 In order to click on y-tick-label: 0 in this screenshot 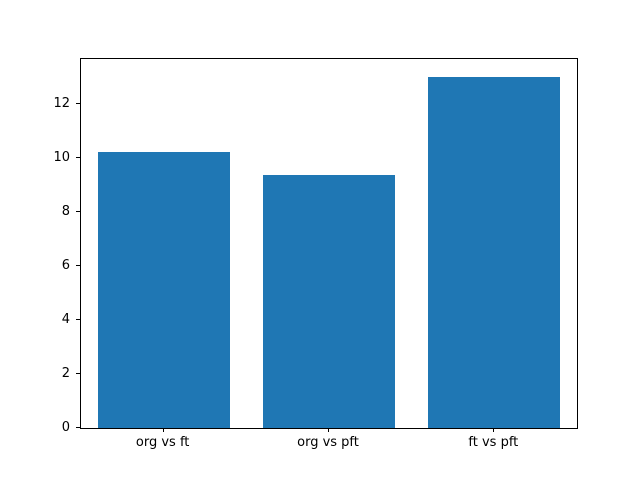, I will do `click(65, 427)`.